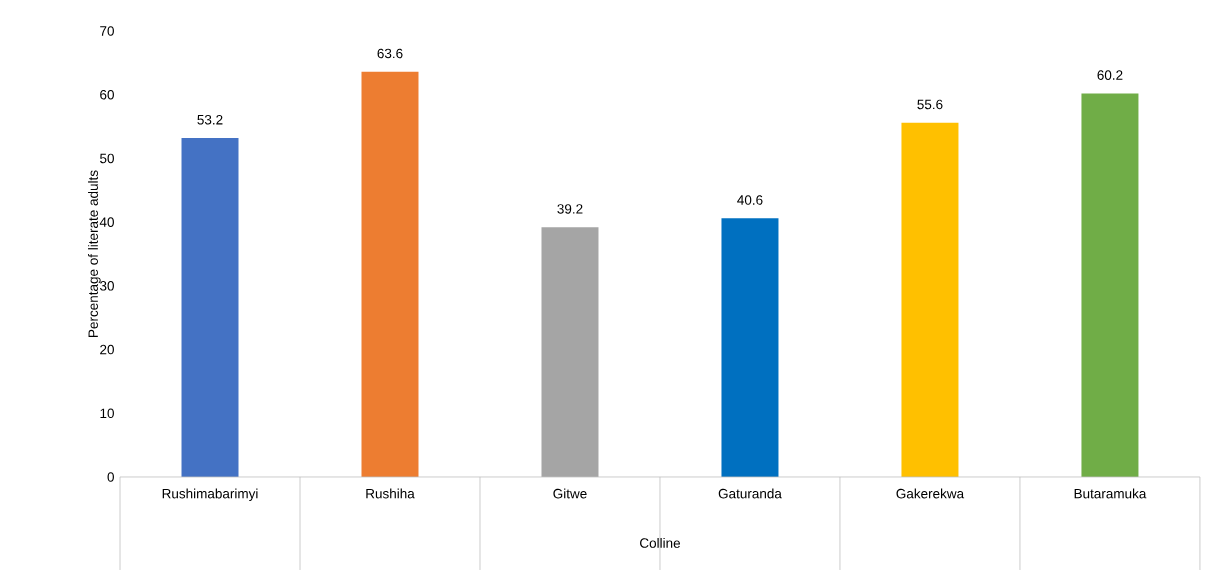 The image size is (1206, 578). Describe the element at coordinates (110, 477) in the screenshot. I see `y-tick-label: 0` at that location.